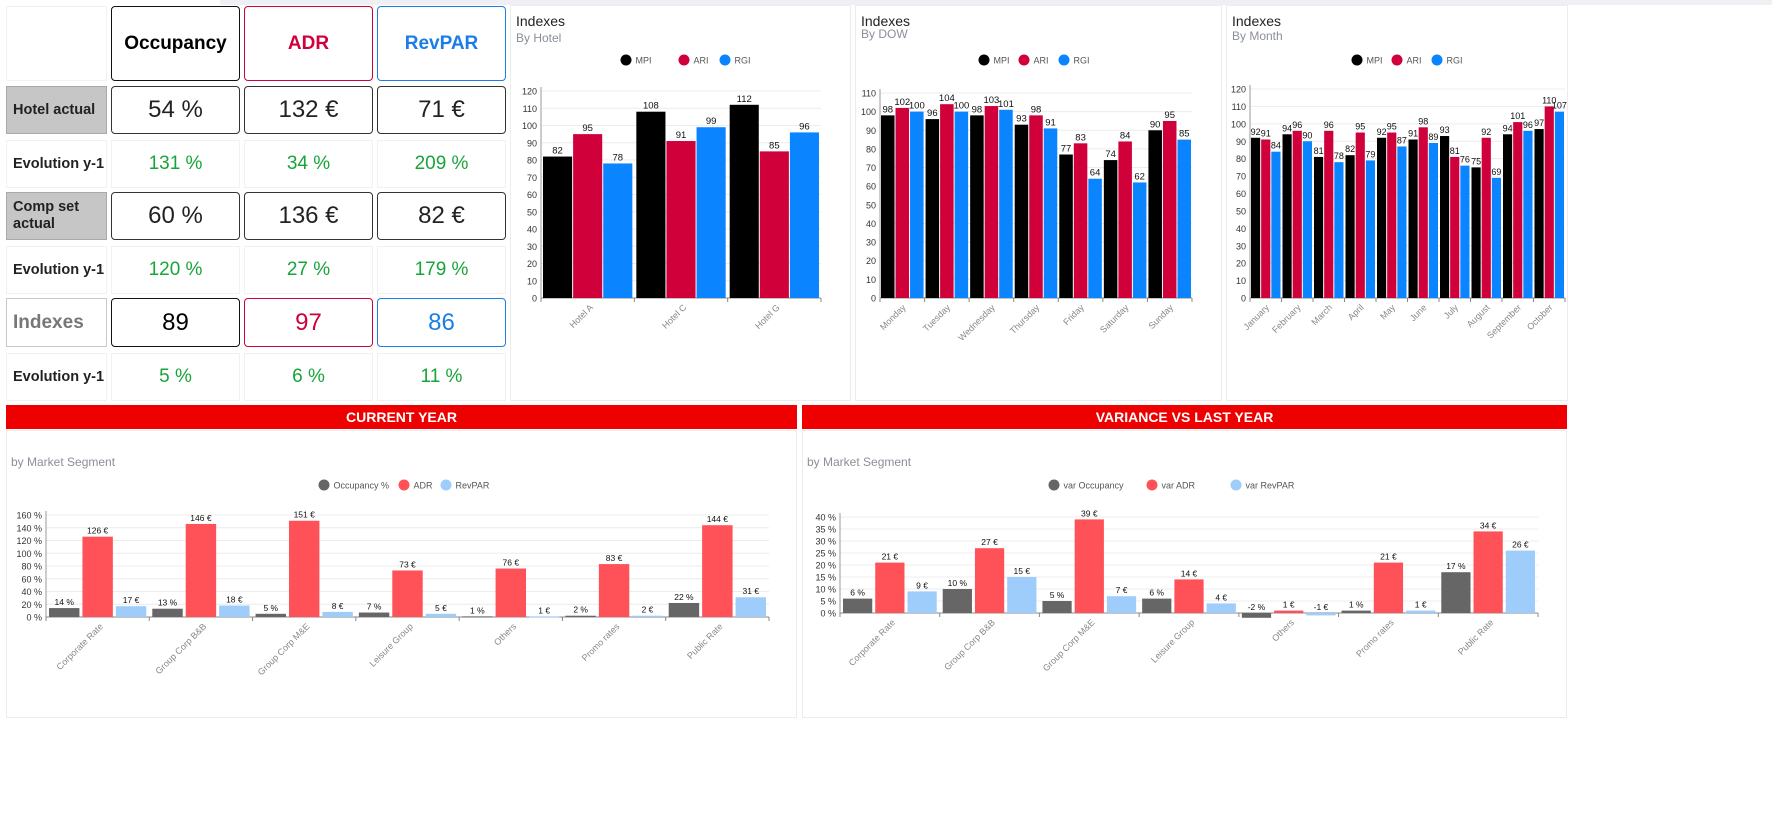 The image size is (1772, 816). I want to click on evolution-2-adr: 27 %, so click(308, 270).